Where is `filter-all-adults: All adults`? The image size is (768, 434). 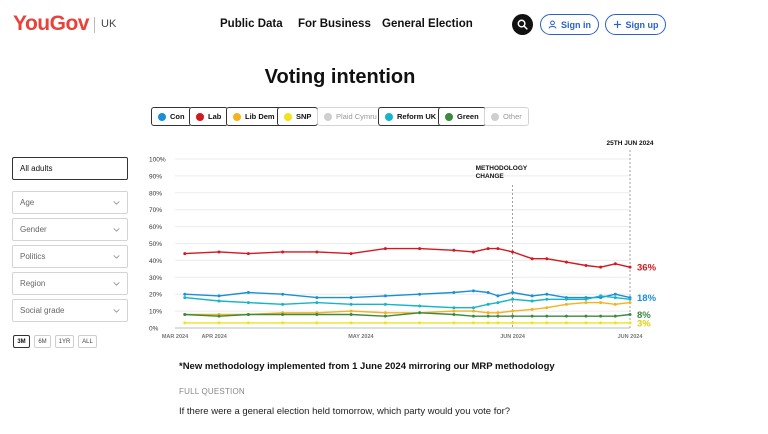 filter-all-adults: All adults is located at coordinates (70, 168).